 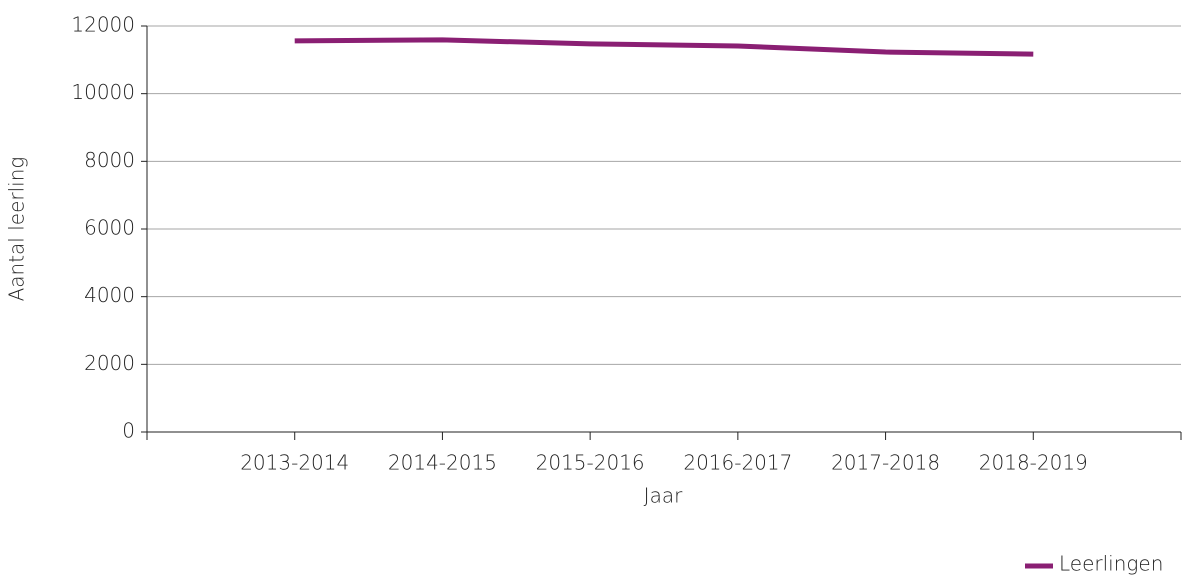 What do you see at coordinates (128, 431) in the screenshot?
I see `y-tick-label: 0` at bounding box center [128, 431].